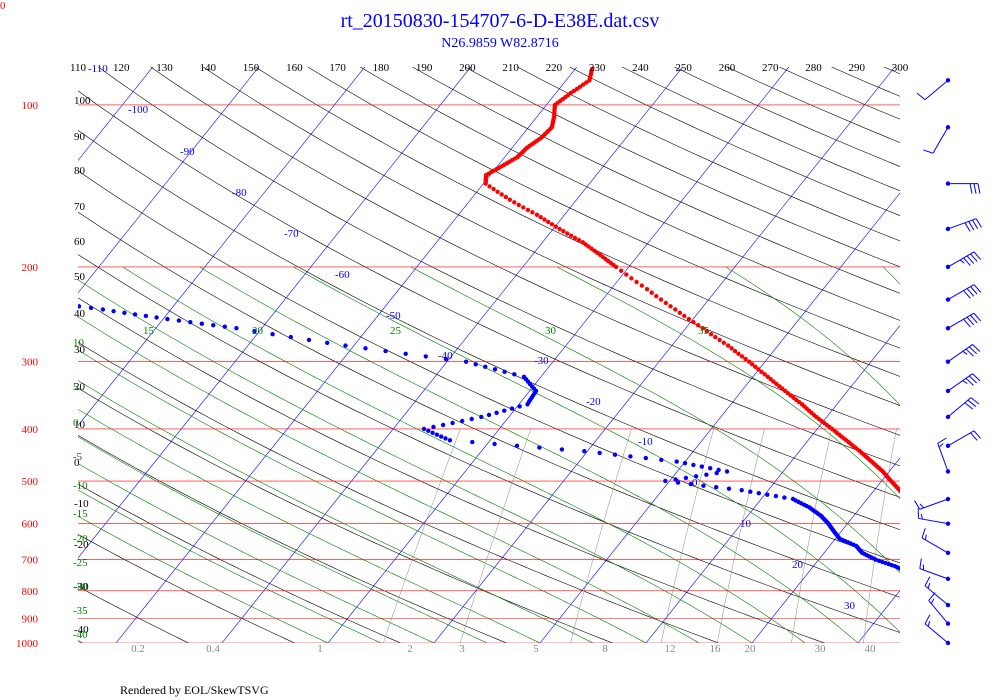 The height and width of the screenshot is (700, 1000). Describe the element at coordinates (510, 68) in the screenshot. I see `top-tick-label: 210` at that location.